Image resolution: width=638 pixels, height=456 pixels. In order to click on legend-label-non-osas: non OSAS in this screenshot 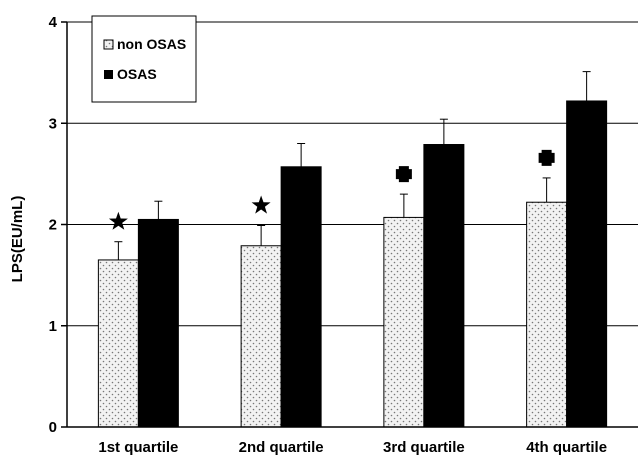, I will do `click(151, 44)`.